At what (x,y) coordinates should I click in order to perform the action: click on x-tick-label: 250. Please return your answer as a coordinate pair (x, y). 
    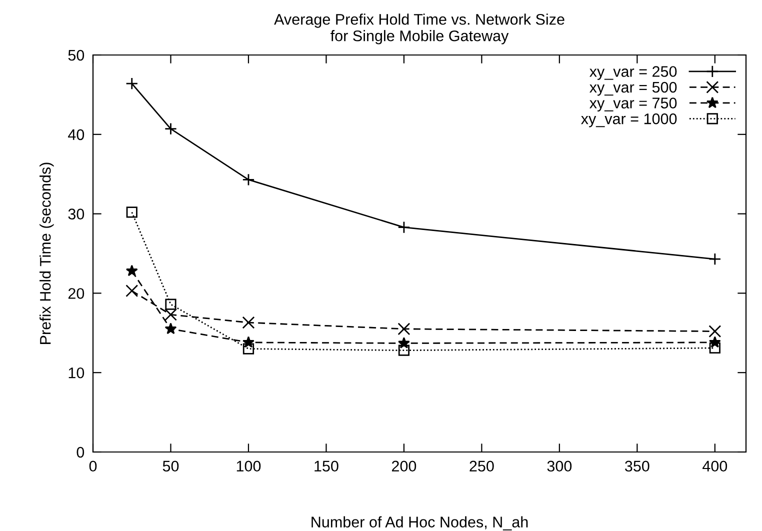
    Looking at the image, I should click on (482, 466).